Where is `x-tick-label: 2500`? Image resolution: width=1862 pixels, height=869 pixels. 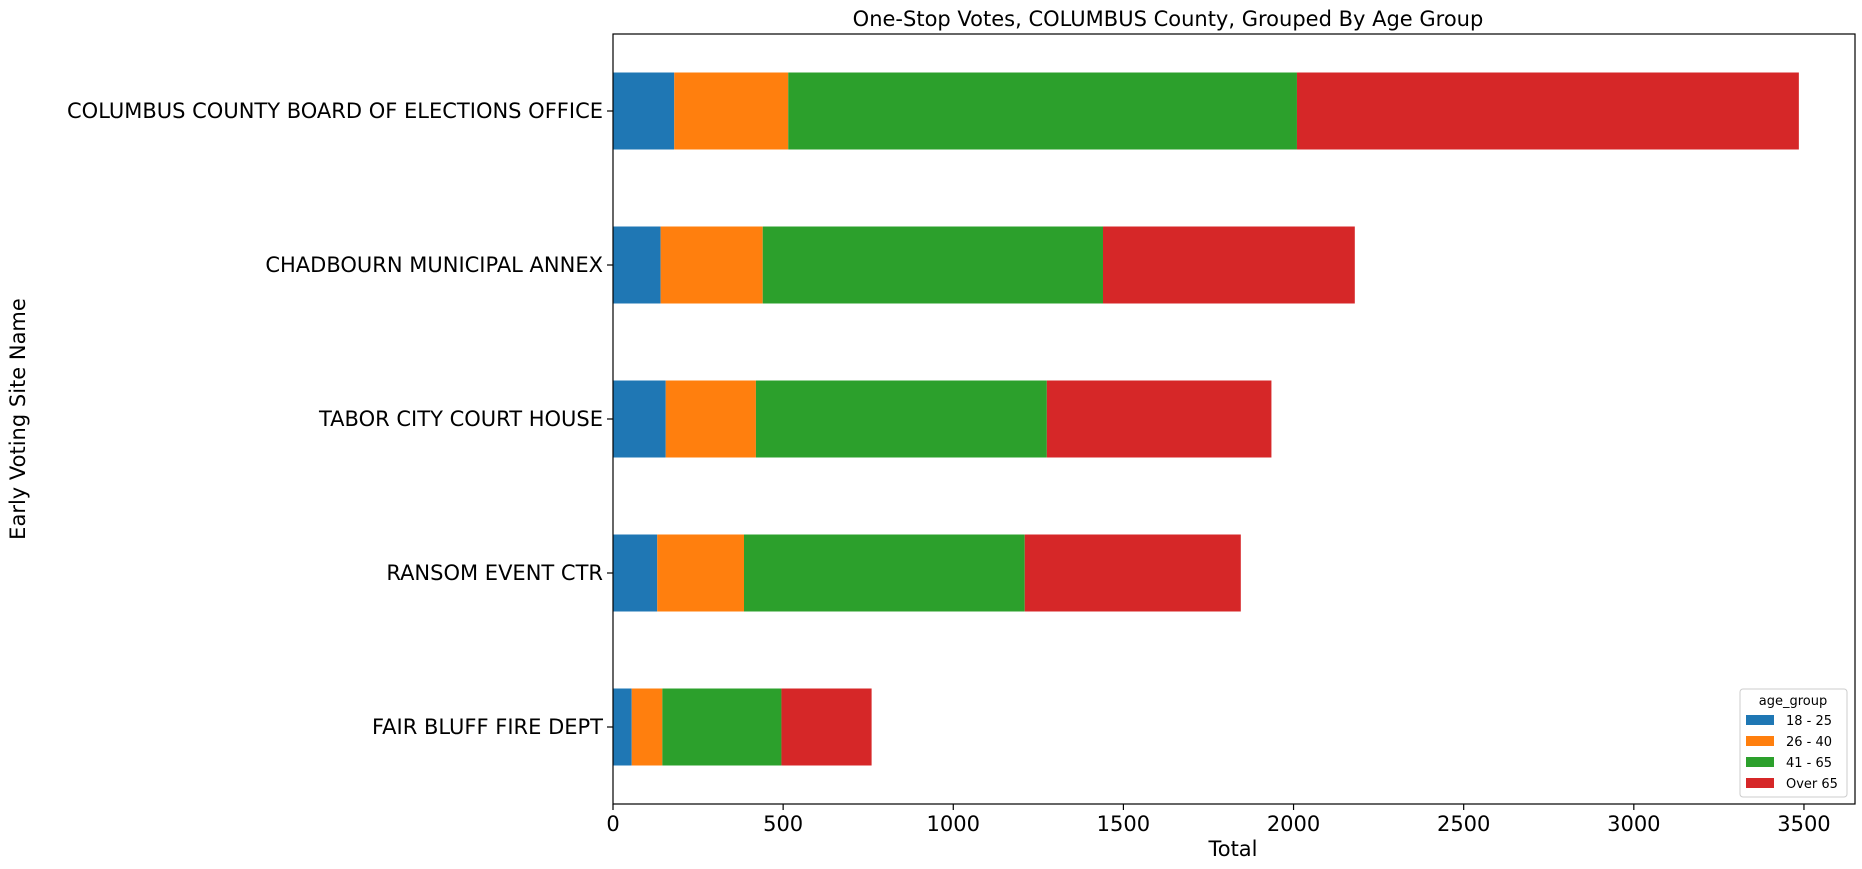
x-tick-label: 2500 is located at coordinates (1463, 824).